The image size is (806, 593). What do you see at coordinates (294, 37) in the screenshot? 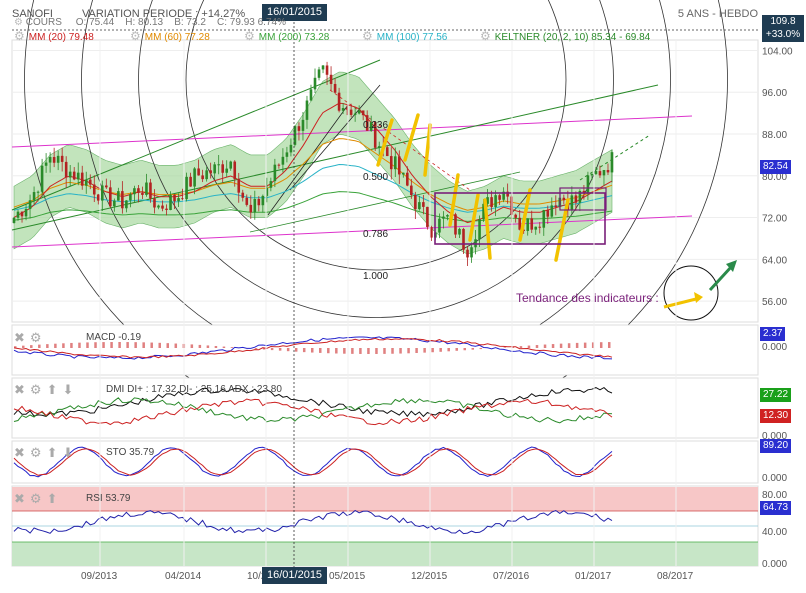
I see `legend-label: MM (200) 73.28` at bounding box center [294, 37].